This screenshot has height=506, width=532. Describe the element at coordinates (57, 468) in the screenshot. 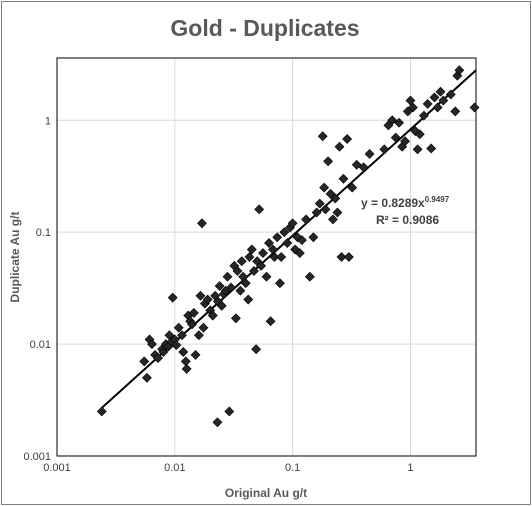

I see `x-tick-label: 0.001` at that location.